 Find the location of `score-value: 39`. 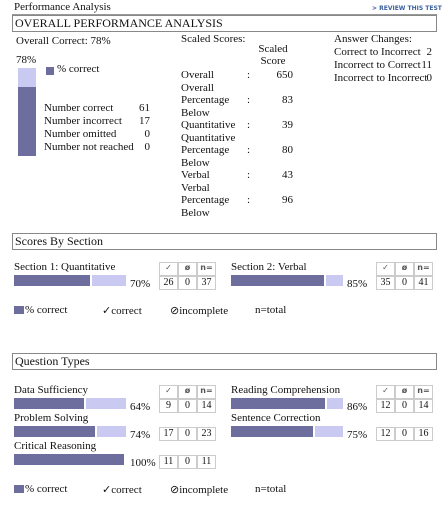

score-value: 39 is located at coordinates (287, 125).